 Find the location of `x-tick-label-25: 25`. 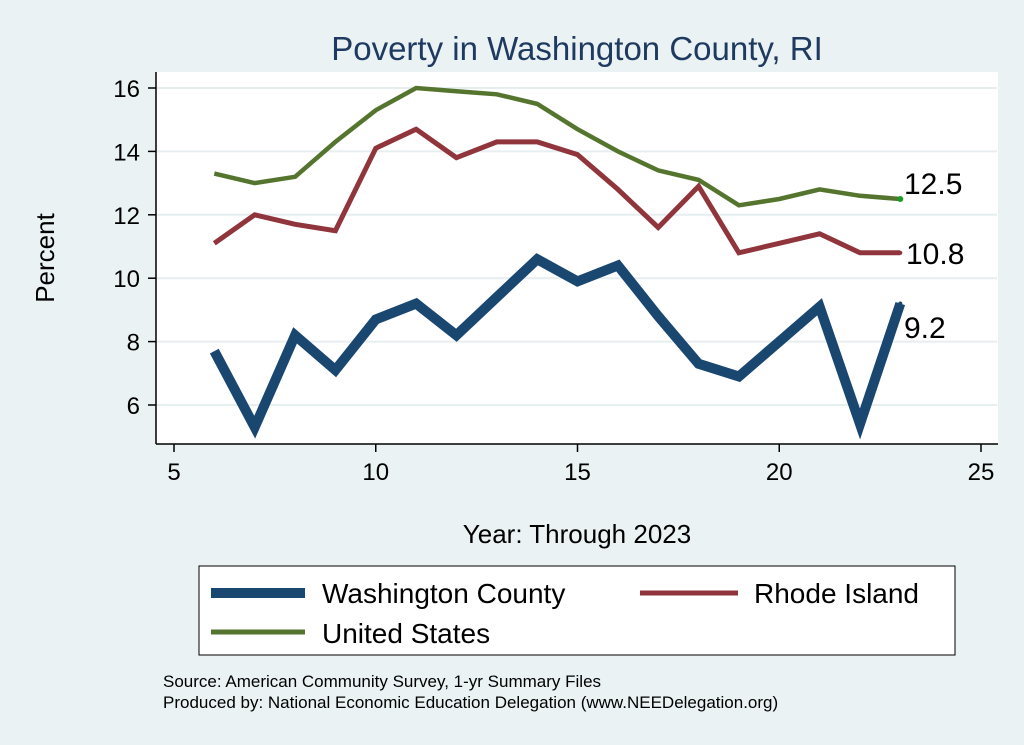

x-tick-label-25: 25 is located at coordinates (981, 472).